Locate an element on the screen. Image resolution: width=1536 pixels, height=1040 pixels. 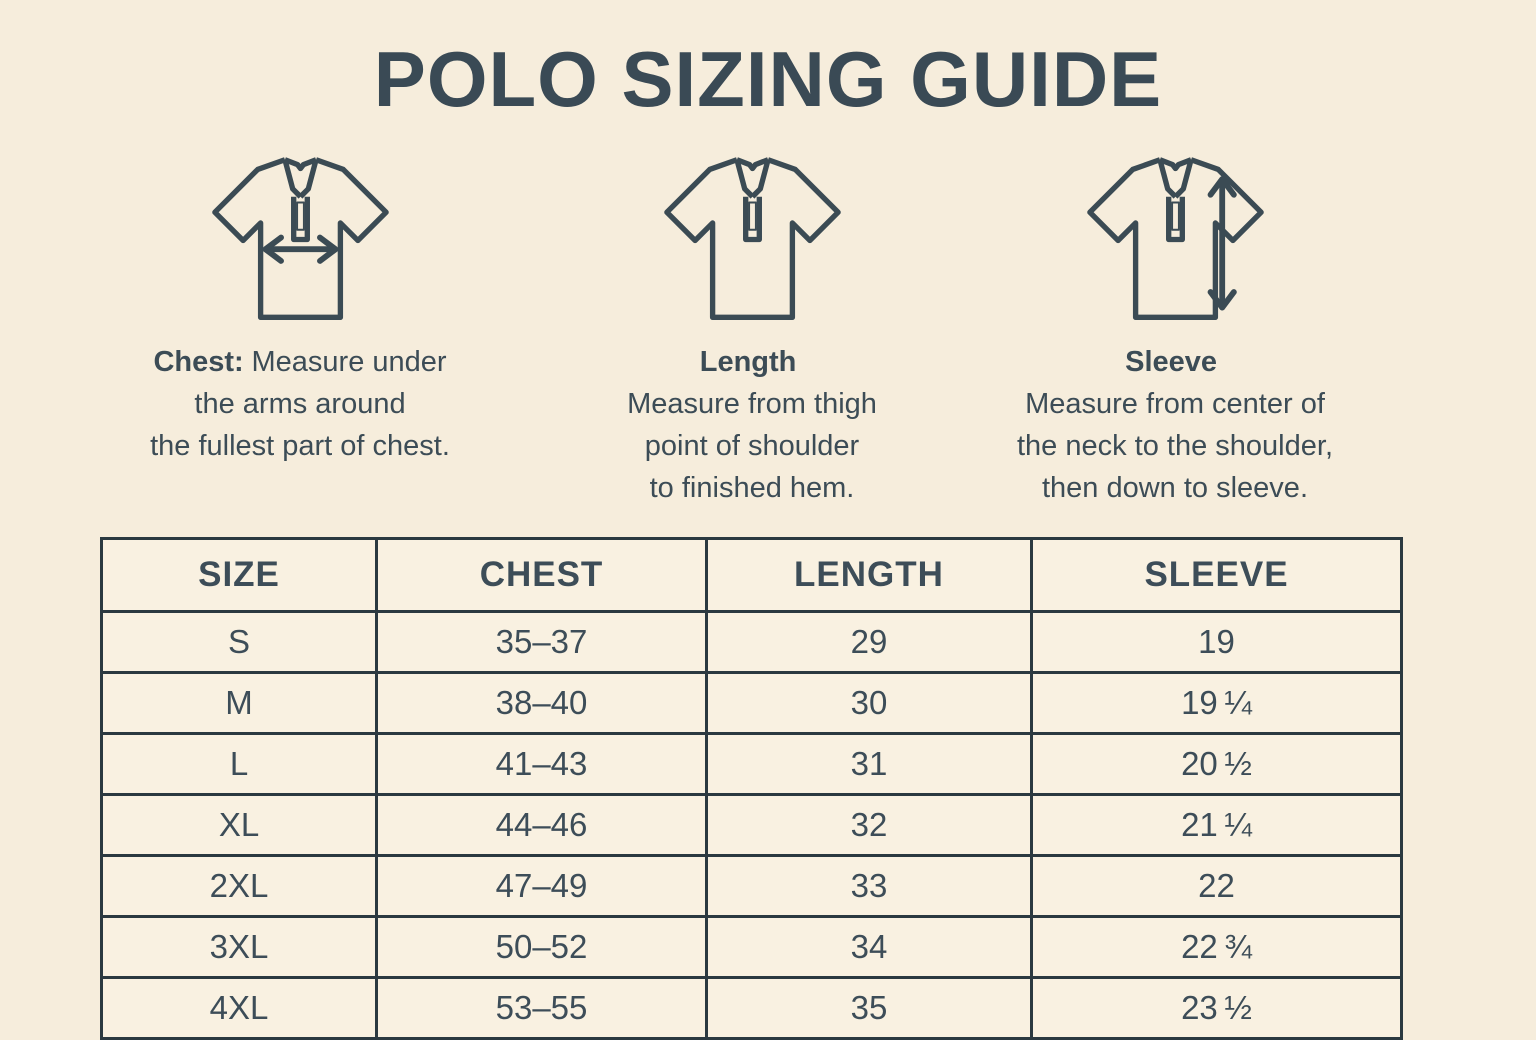
column-header-length: LENGTH is located at coordinates (869, 575).